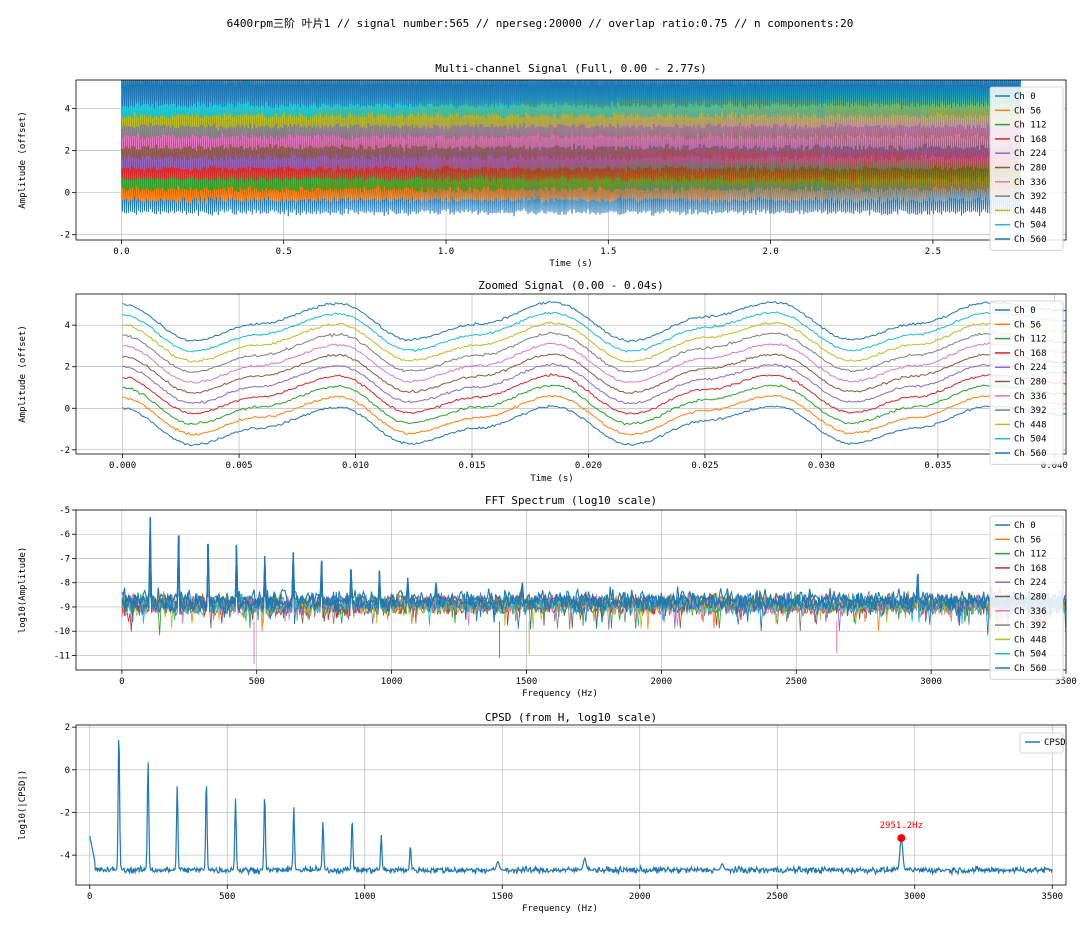 The image size is (1080, 926). I want to click on x-tick-label: 0.040, so click(1054, 466).